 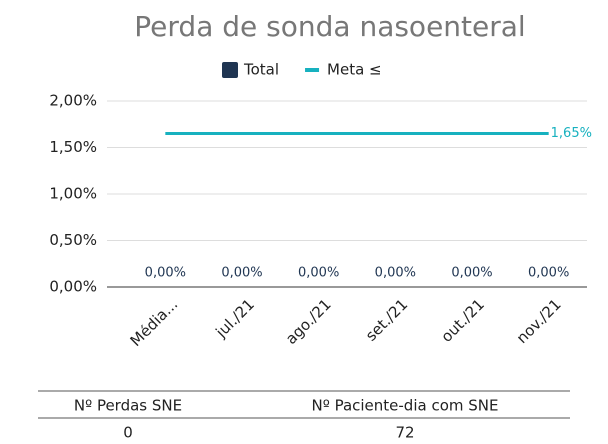 I want to click on y-tick-label: 0,50%, so click(x=73, y=240).